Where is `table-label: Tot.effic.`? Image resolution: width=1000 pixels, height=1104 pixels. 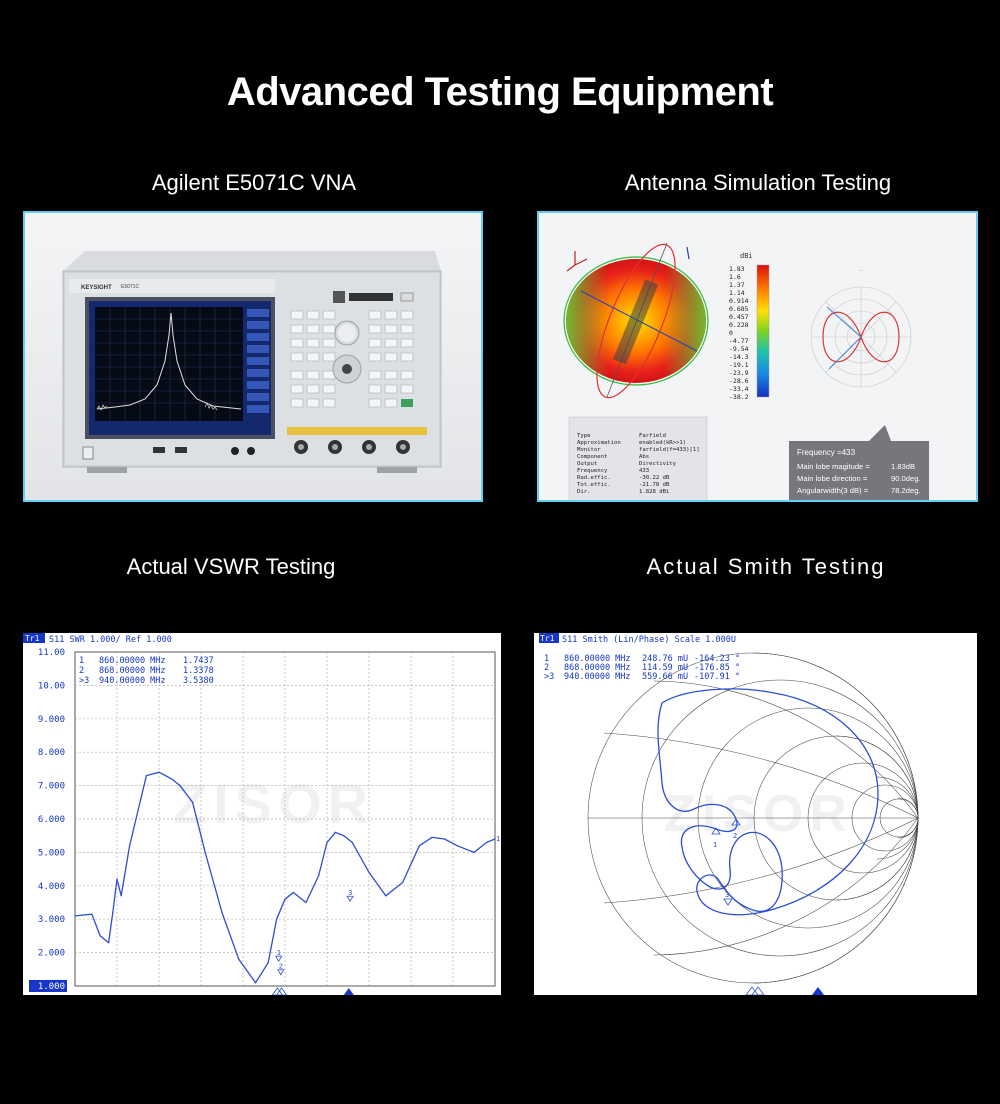
table-label: Tot.effic. is located at coordinates (594, 485).